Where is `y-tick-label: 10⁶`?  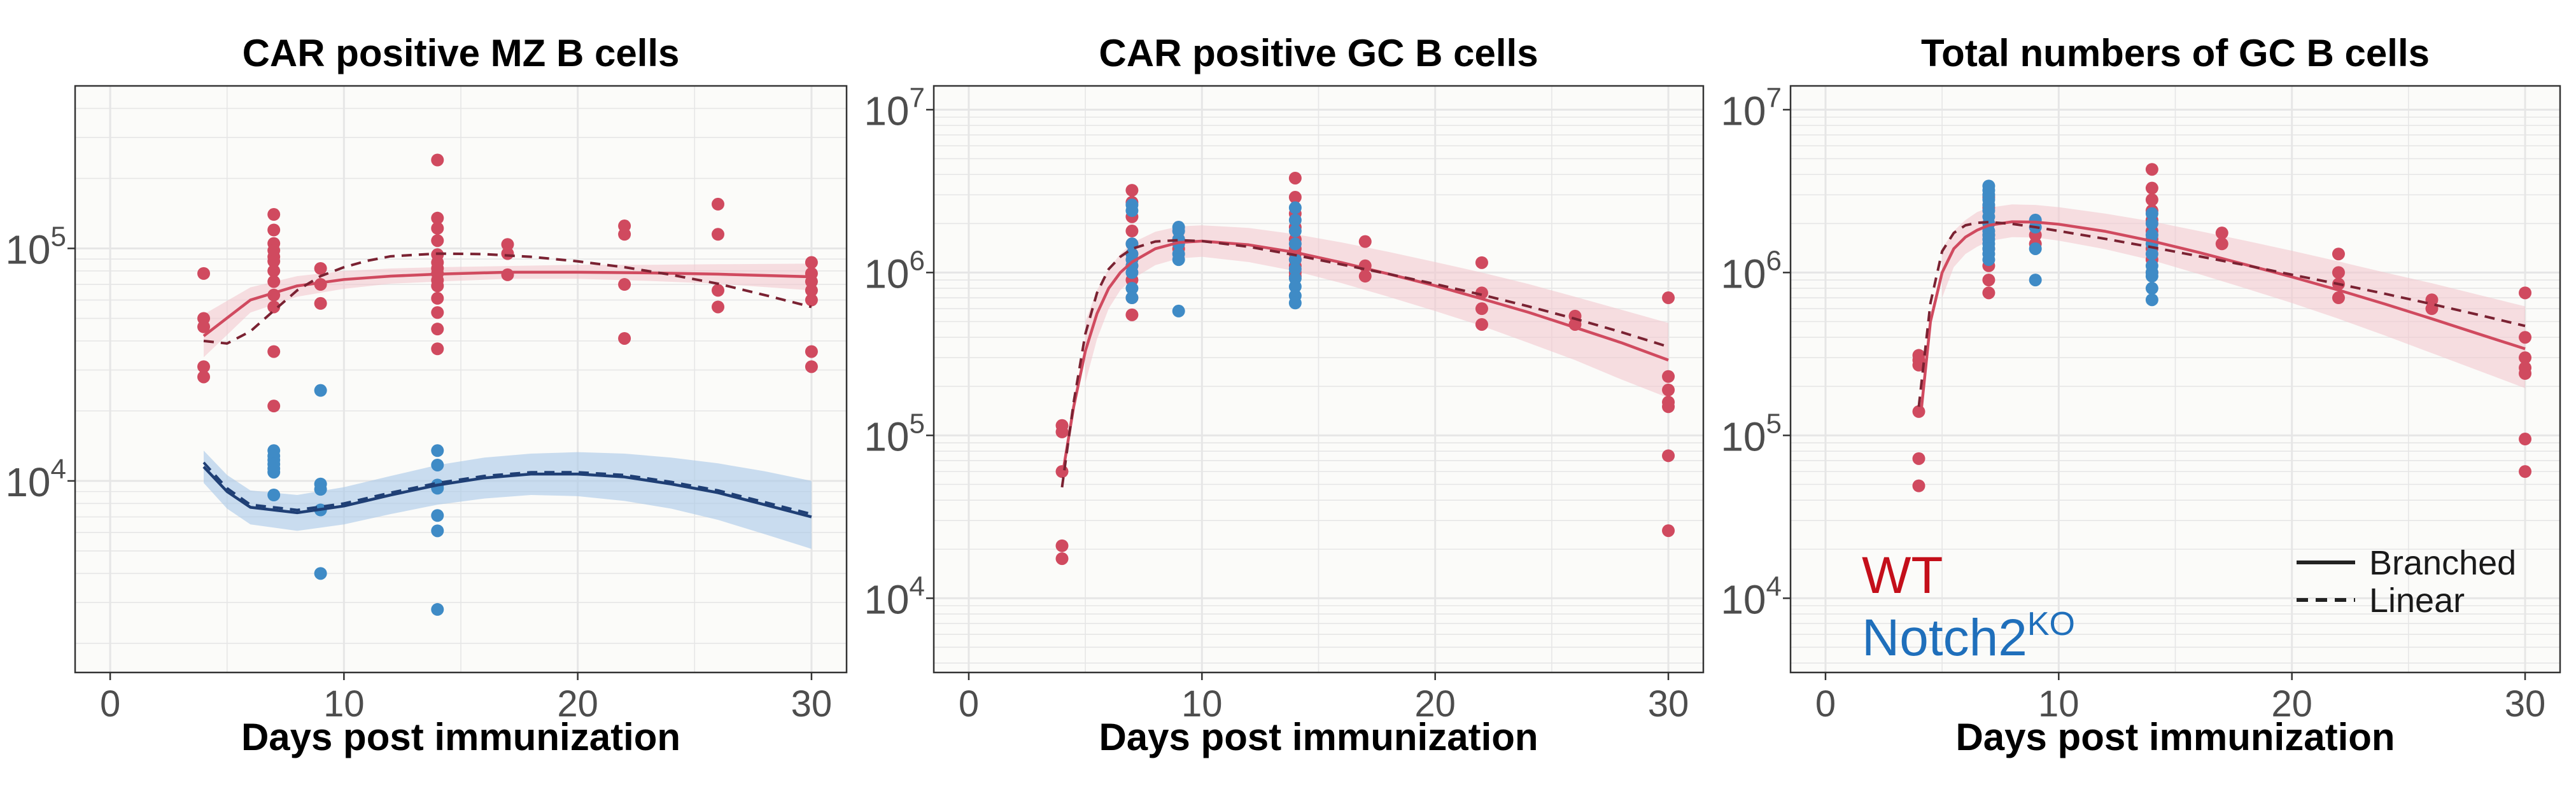 y-tick-label: 10⁶ is located at coordinates (895, 271).